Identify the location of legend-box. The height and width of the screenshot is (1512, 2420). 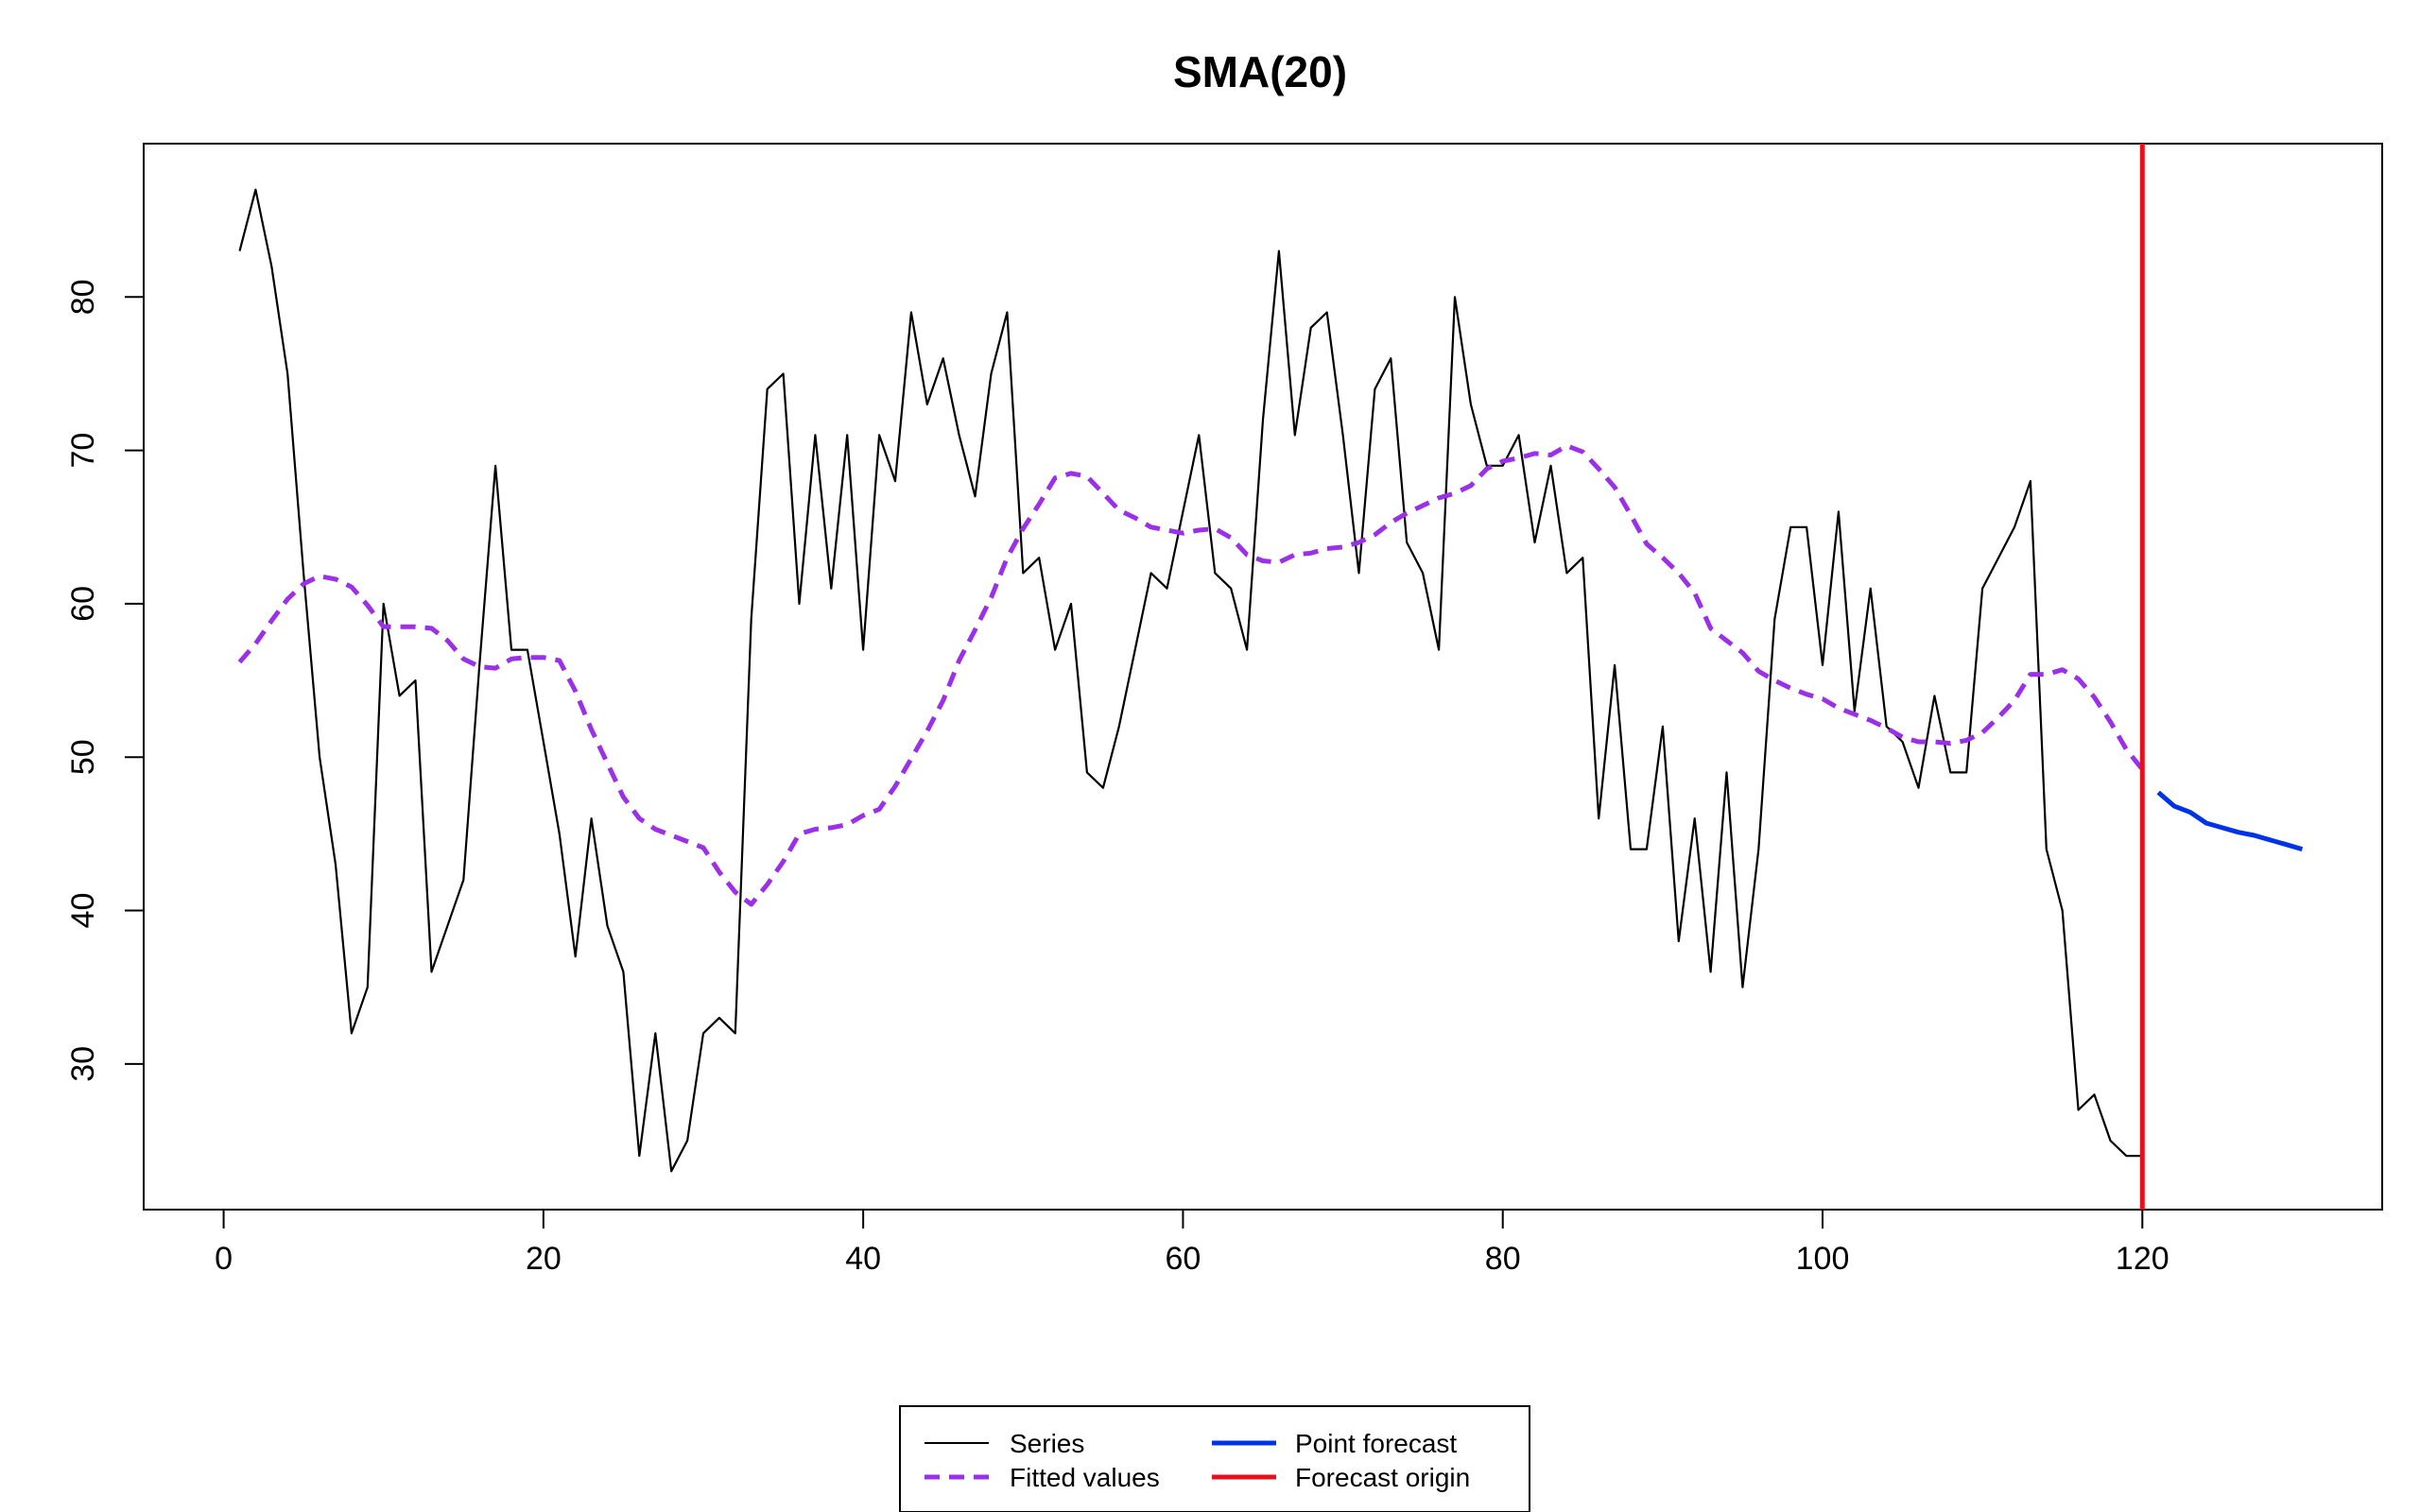
(1214, 1458).